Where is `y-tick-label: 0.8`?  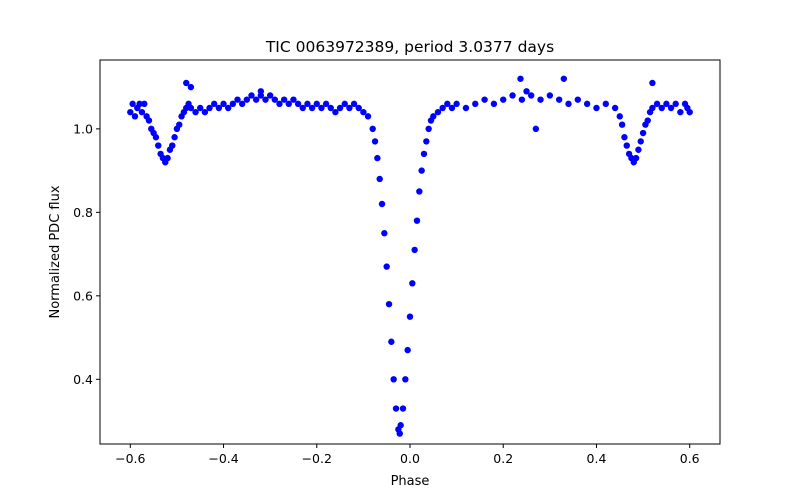
y-tick-label: 0.8 is located at coordinates (83, 212).